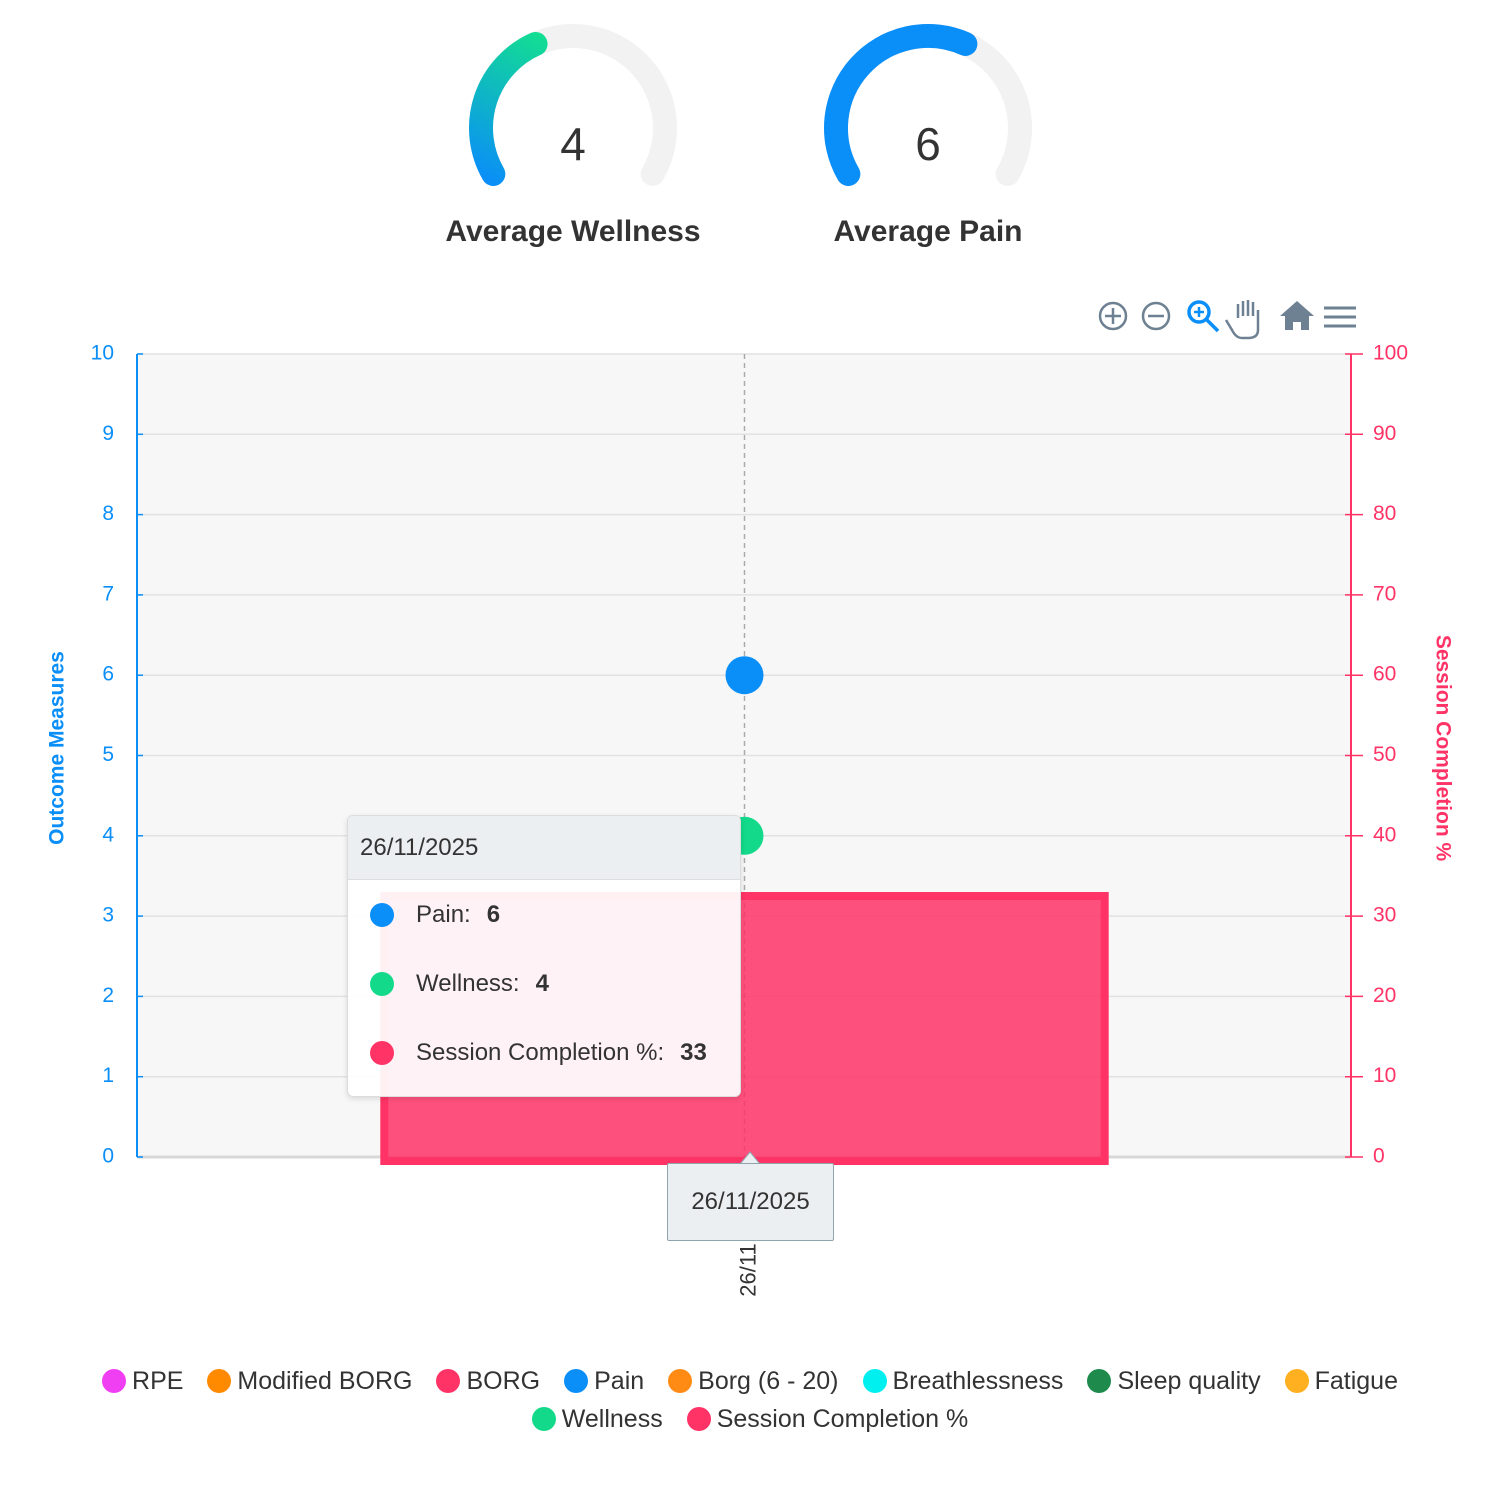 The height and width of the screenshot is (1500, 1500). I want to click on crosshair-label: 26/11/2025, so click(750, 1202).